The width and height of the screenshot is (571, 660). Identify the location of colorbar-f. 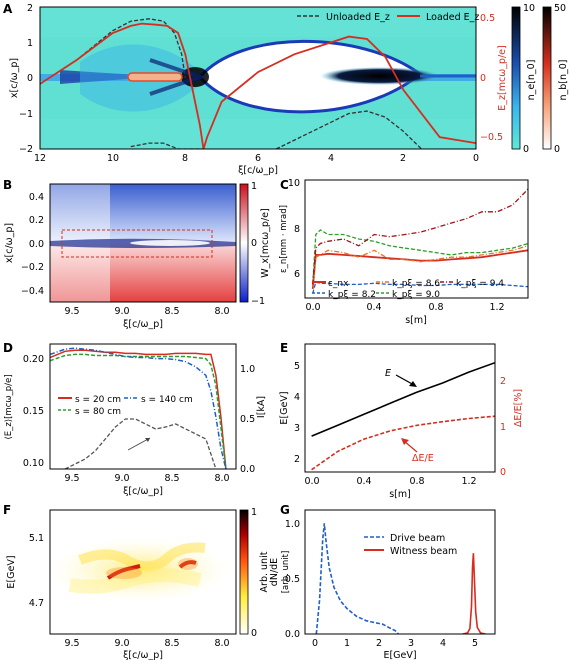
(244, 572).